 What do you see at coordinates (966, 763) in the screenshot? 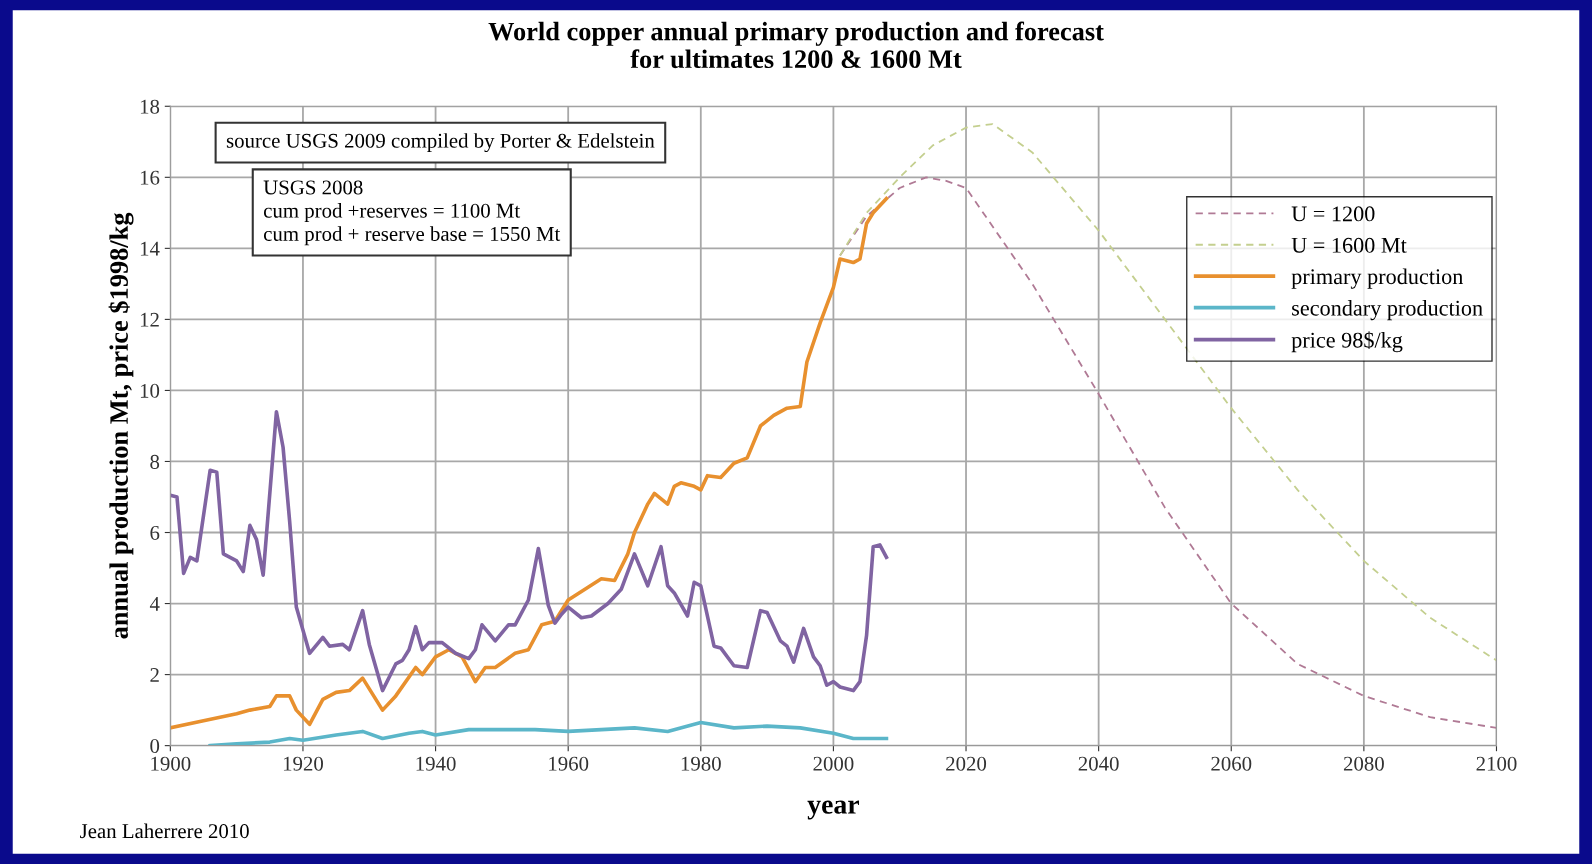
I see `x-tick-label: 2020` at bounding box center [966, 763].